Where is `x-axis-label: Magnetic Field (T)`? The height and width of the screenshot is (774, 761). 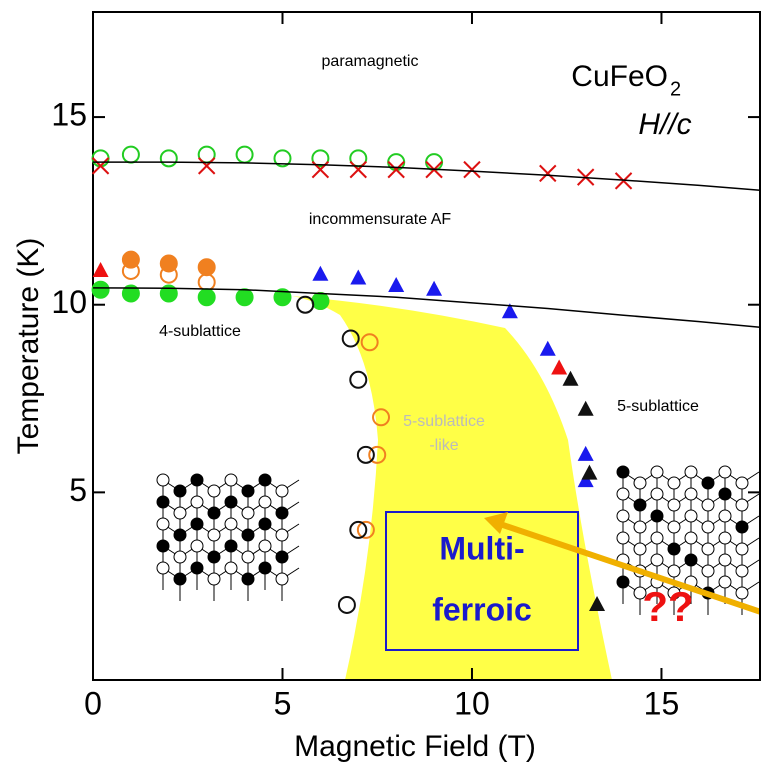 x-axis-label: Magnetic Field (T) is located at coordinates (415, 746).